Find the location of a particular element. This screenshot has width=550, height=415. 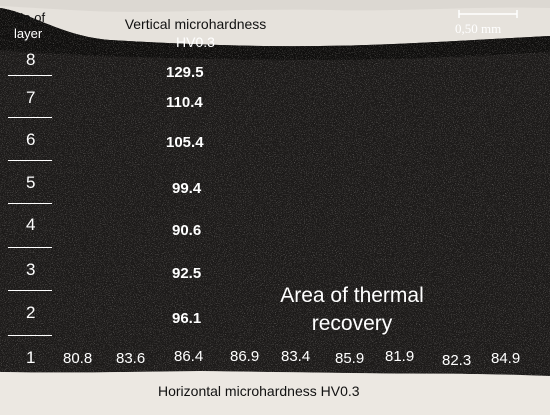

layer-number: 4 is located at coordinates (31, 224).